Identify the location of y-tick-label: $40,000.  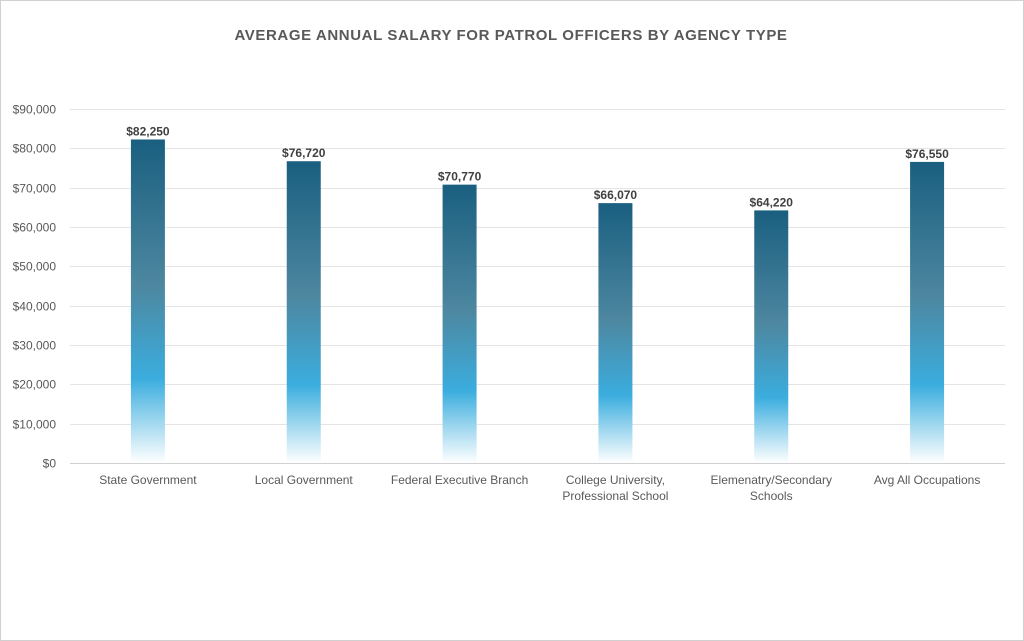
(35, 307).